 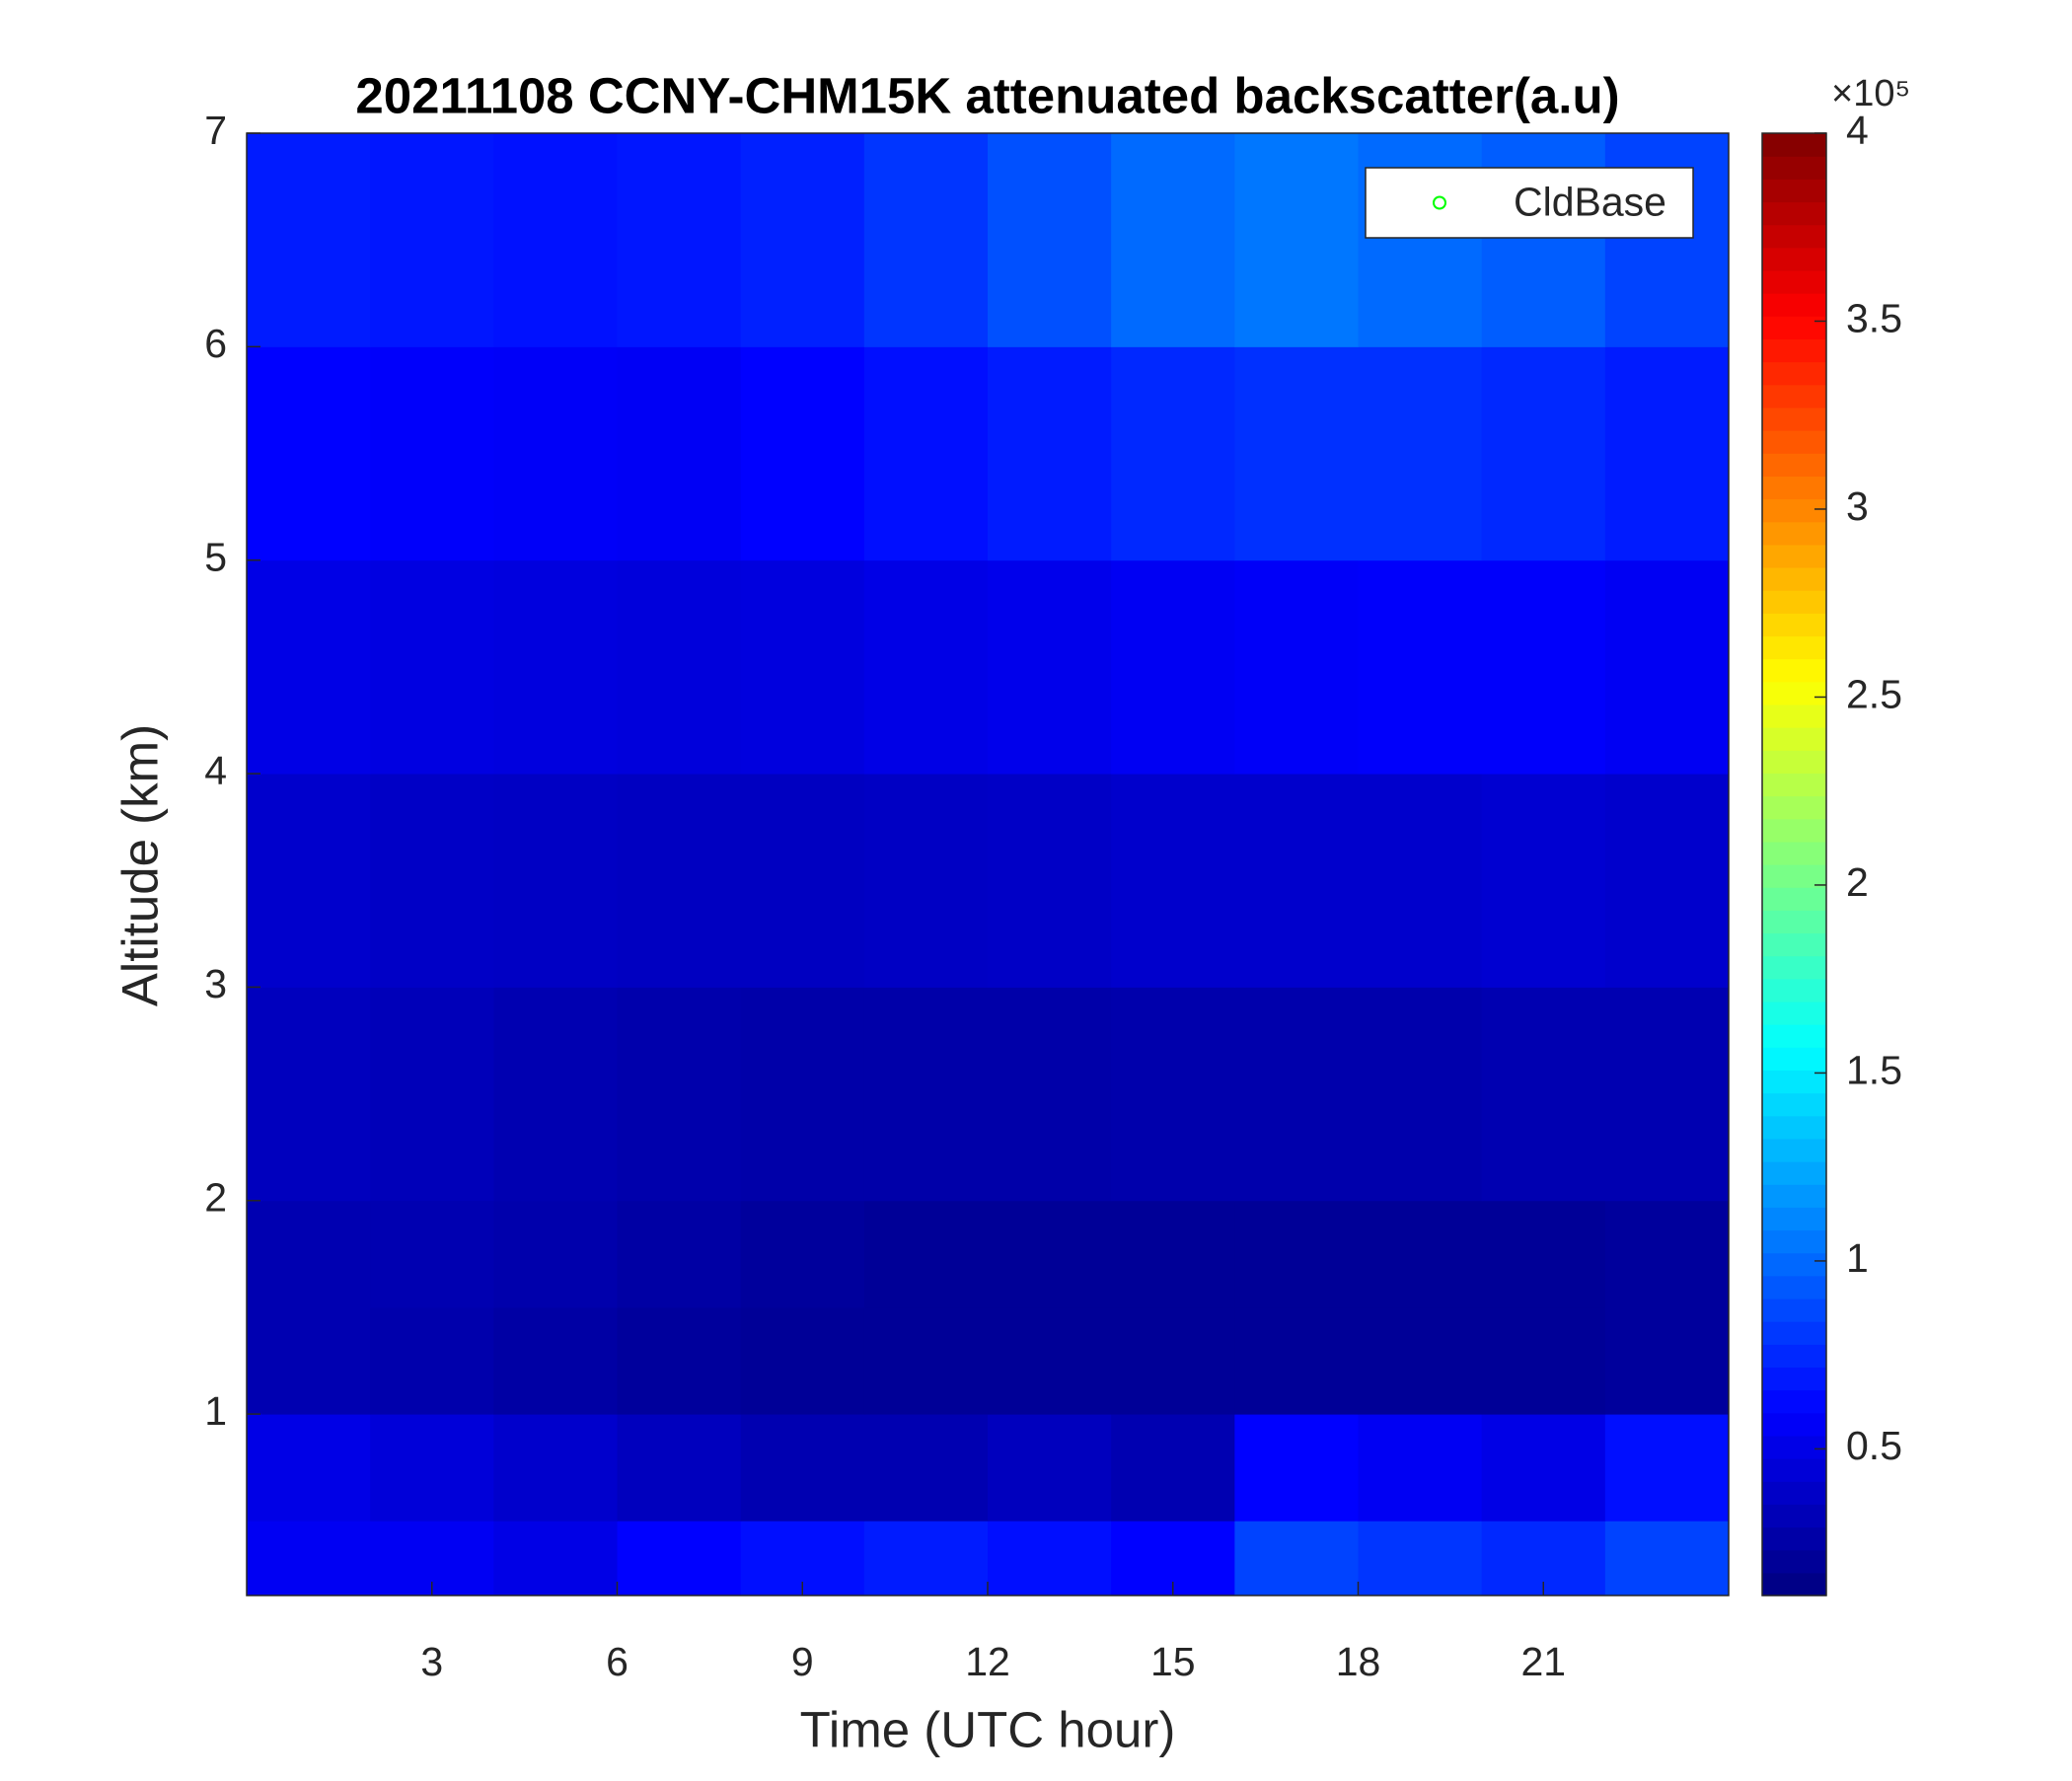 I want to click on x-axis-label: Time (UTC hour), so click(x=988, y=1729).